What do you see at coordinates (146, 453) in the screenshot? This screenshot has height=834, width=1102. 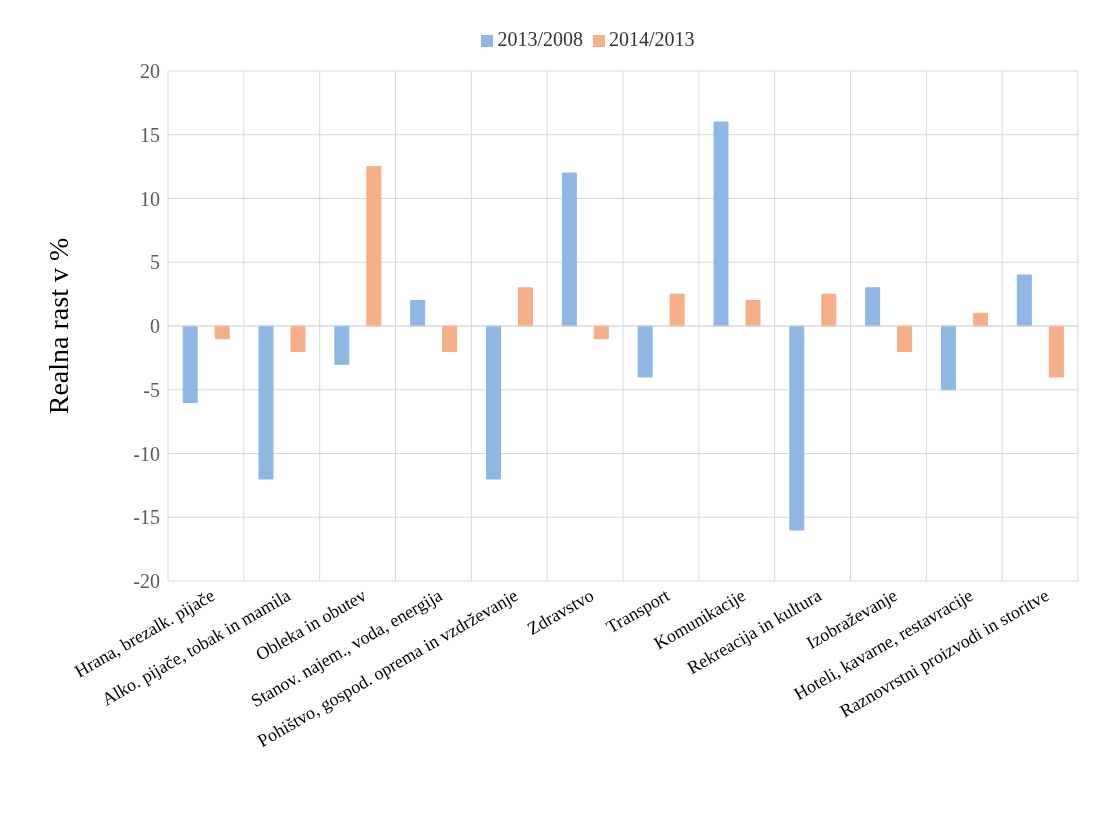 I see `y-tick-label: -10` at bounding box center [146, 453].